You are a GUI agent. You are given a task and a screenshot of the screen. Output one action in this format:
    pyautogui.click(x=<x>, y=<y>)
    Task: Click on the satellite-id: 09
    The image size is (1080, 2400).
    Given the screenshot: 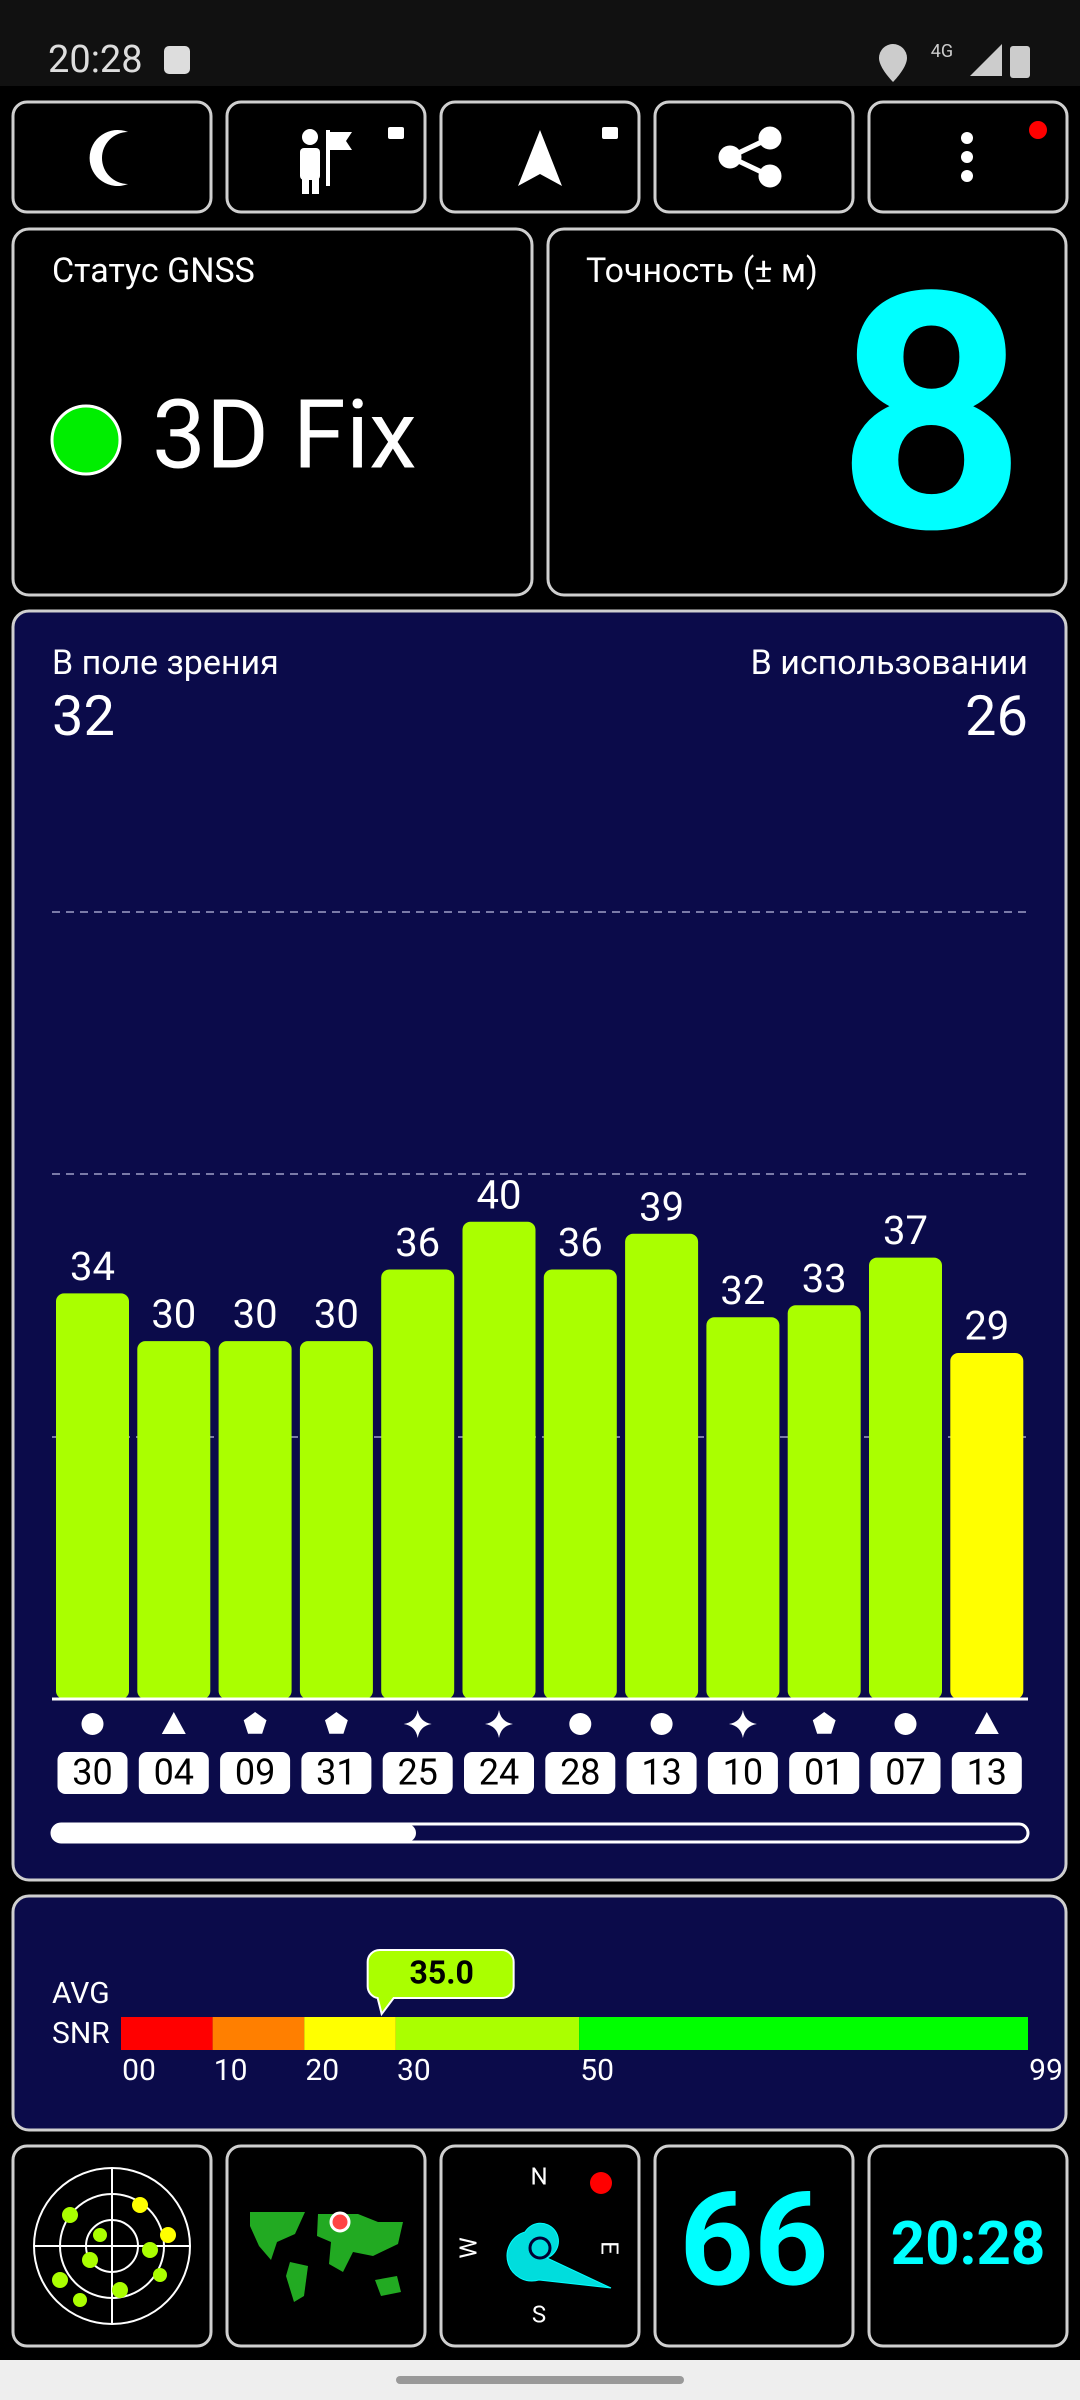 What is the action you would take?
    pyautogui.click(x=255, y=1773)
    